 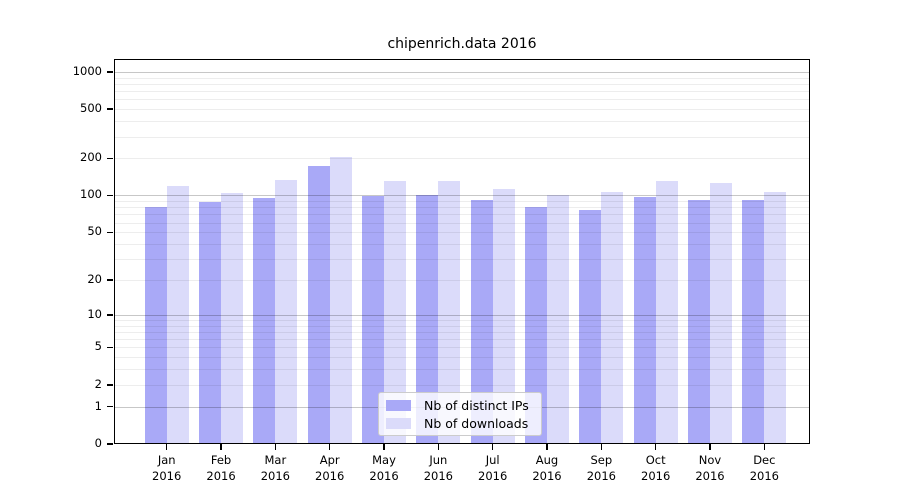 I want to click on x-tick-month: Sep, so click(x=601, y=460).